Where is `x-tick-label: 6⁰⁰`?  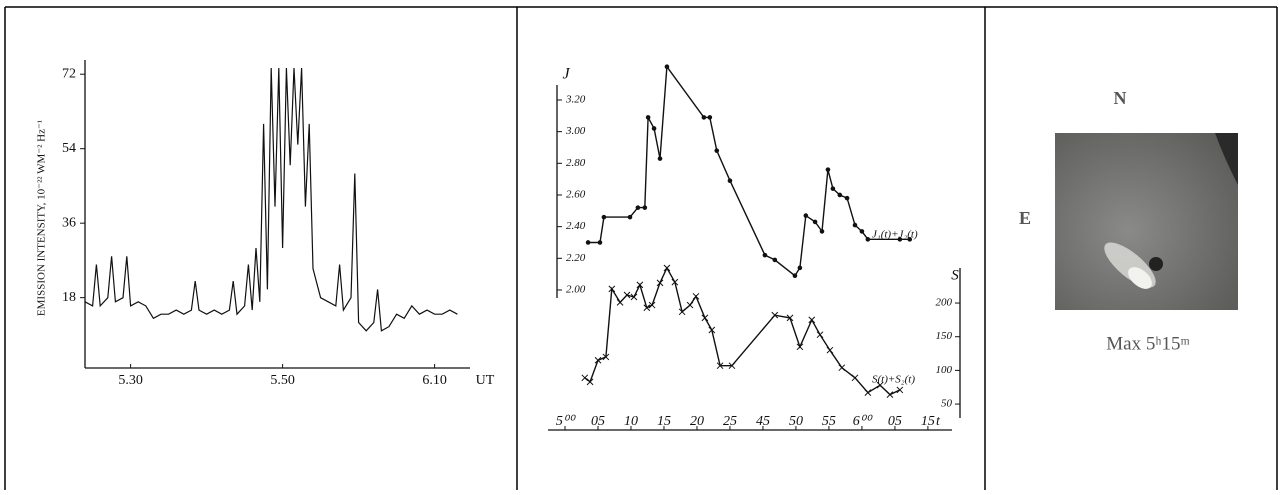 x-tick-label: 6⁰⁰ is located at coordinates (863, 421).